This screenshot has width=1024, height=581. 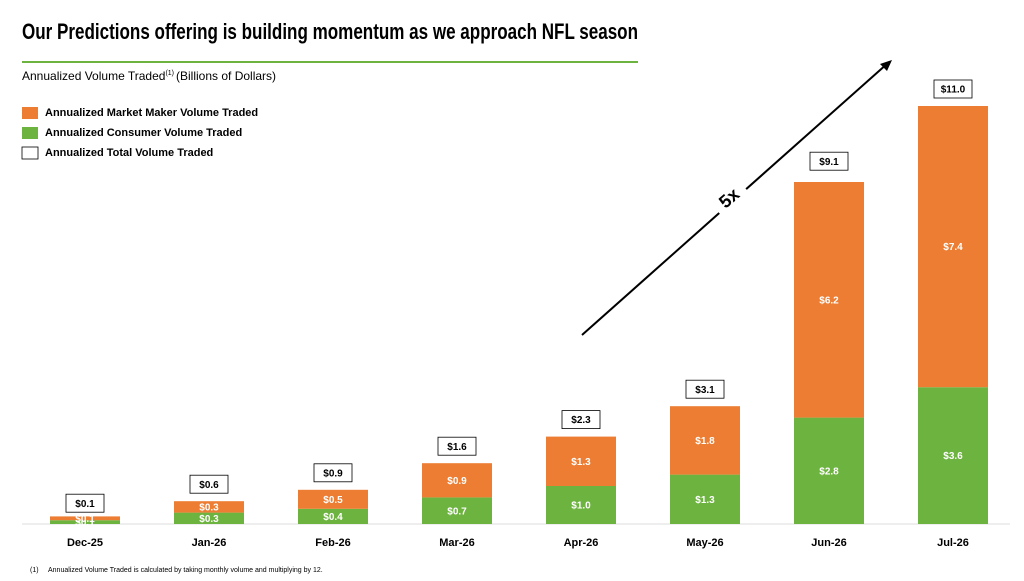 I want to click on value-label: $0.7, so click(x=457, y=511).